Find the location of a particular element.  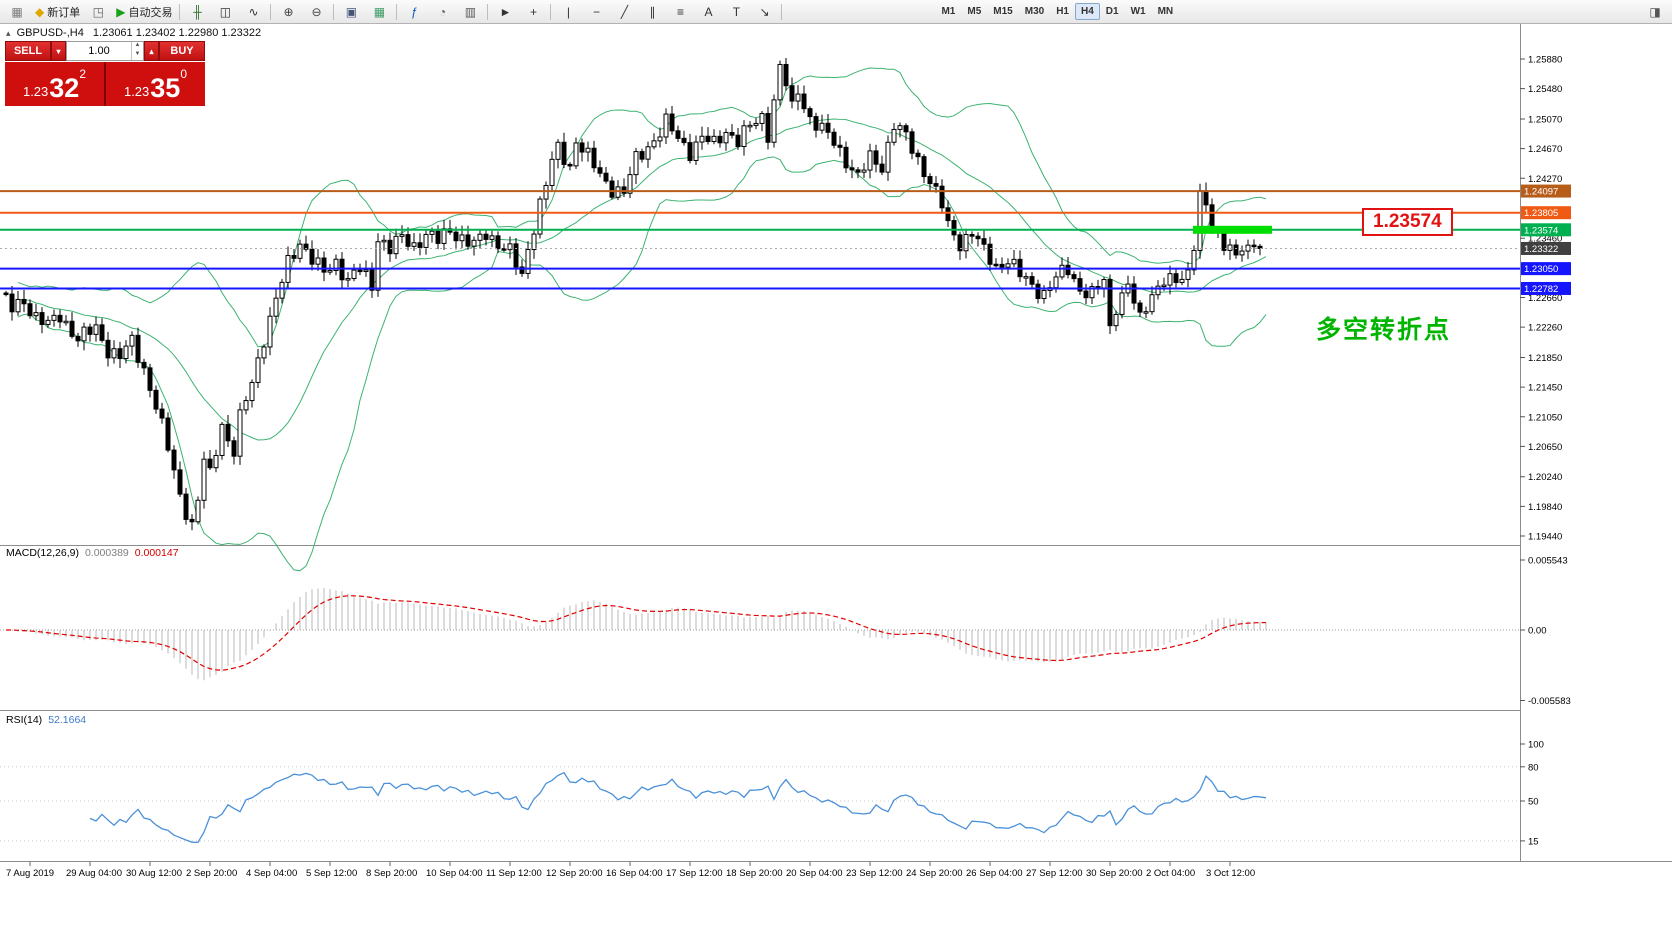

spin-down-icon: ▼ is located at coordinates (137, 54).